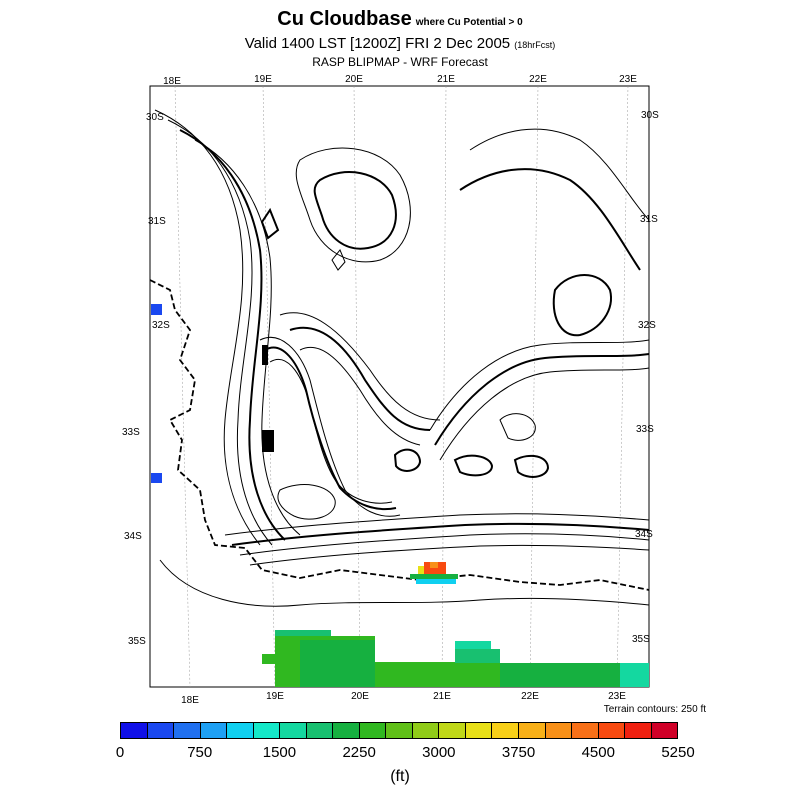  I want to click on map-subtitle: RASP BLIPMAP - WRF Forecast, so click(400, 62).